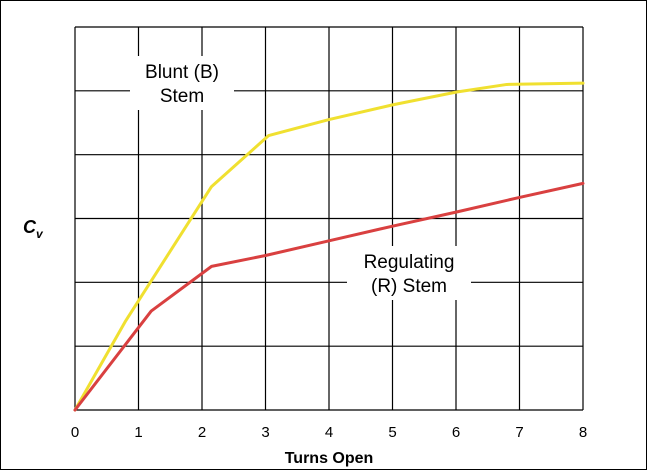  I want to click on x-tick-labels: 0 1 2 3 4 5 6 7 8, so click(329, 432).